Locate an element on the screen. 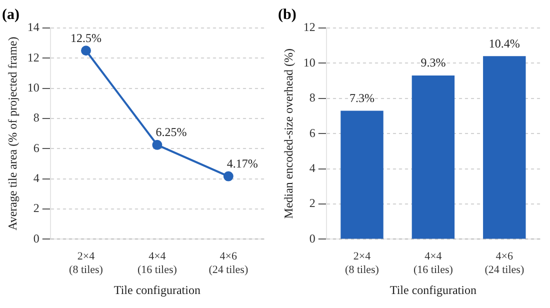 This screenshot has height=308, width=550. data-label: 4.17% is located at coordinates (242, 163).